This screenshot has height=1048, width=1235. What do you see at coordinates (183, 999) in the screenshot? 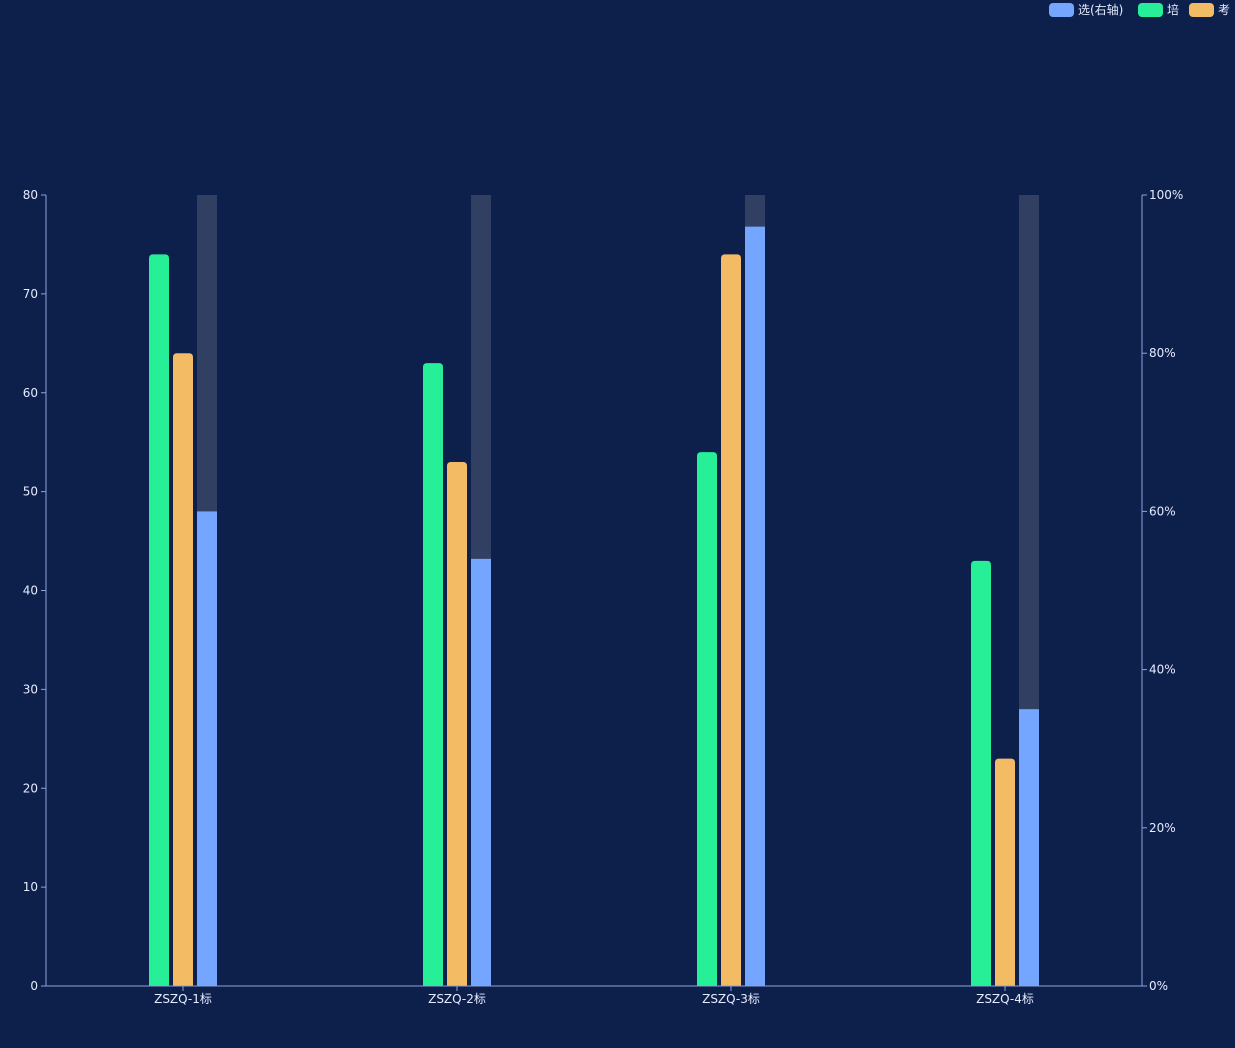
I see `x-tick-label: ZSZQ-1标` at bounding box center [183, 999].